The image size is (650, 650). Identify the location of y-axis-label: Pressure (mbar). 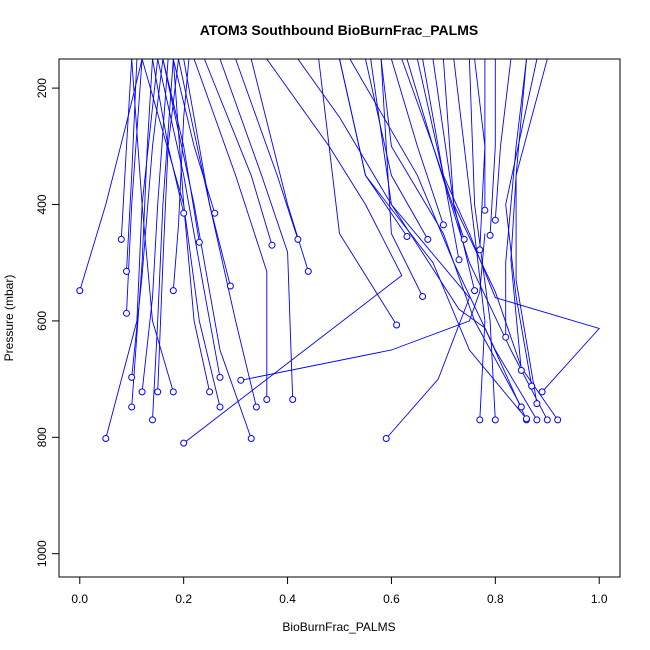
(9, 318).